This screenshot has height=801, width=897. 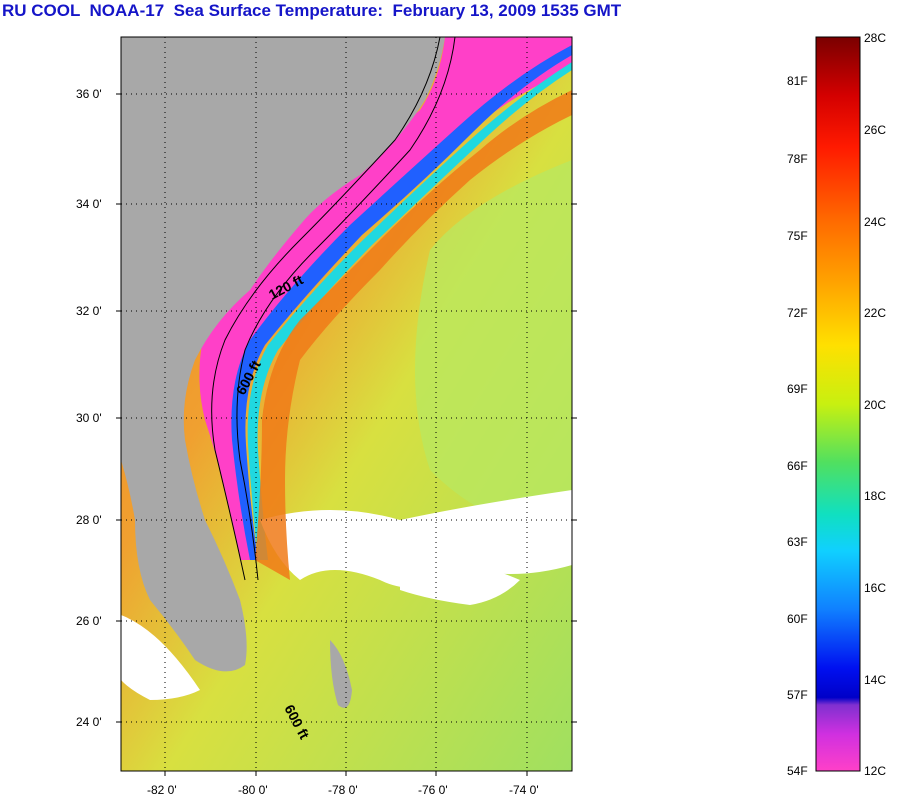 I want to click on colorbar-c-18: 18C, so click(x=875, y=496).